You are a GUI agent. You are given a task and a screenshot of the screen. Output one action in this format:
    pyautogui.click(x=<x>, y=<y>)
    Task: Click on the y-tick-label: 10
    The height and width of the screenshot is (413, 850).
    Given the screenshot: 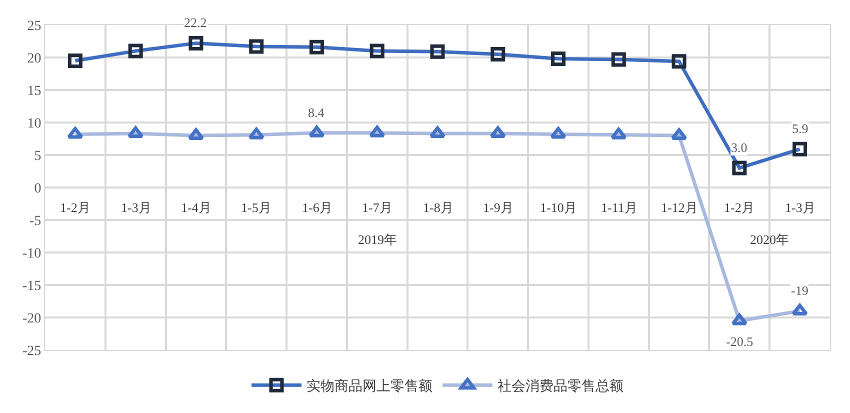 What is the action you would take?
    pyautogui.click(x=34, y=124)
    